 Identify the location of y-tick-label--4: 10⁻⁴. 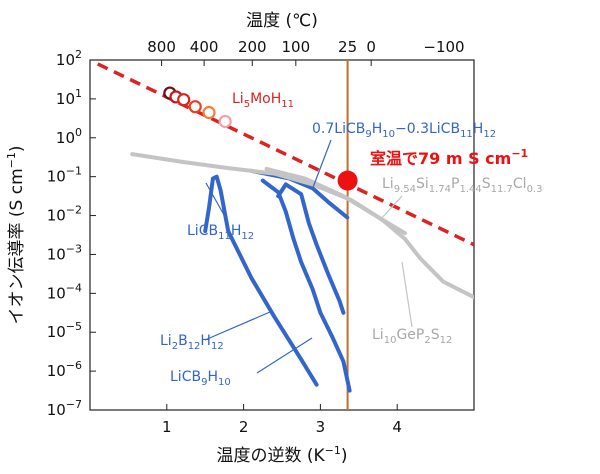
(64, 291).